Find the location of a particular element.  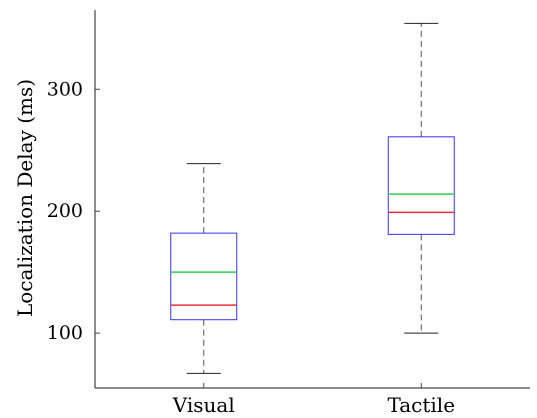

y-tick-label: 100 is located at coordinates (65, 333).